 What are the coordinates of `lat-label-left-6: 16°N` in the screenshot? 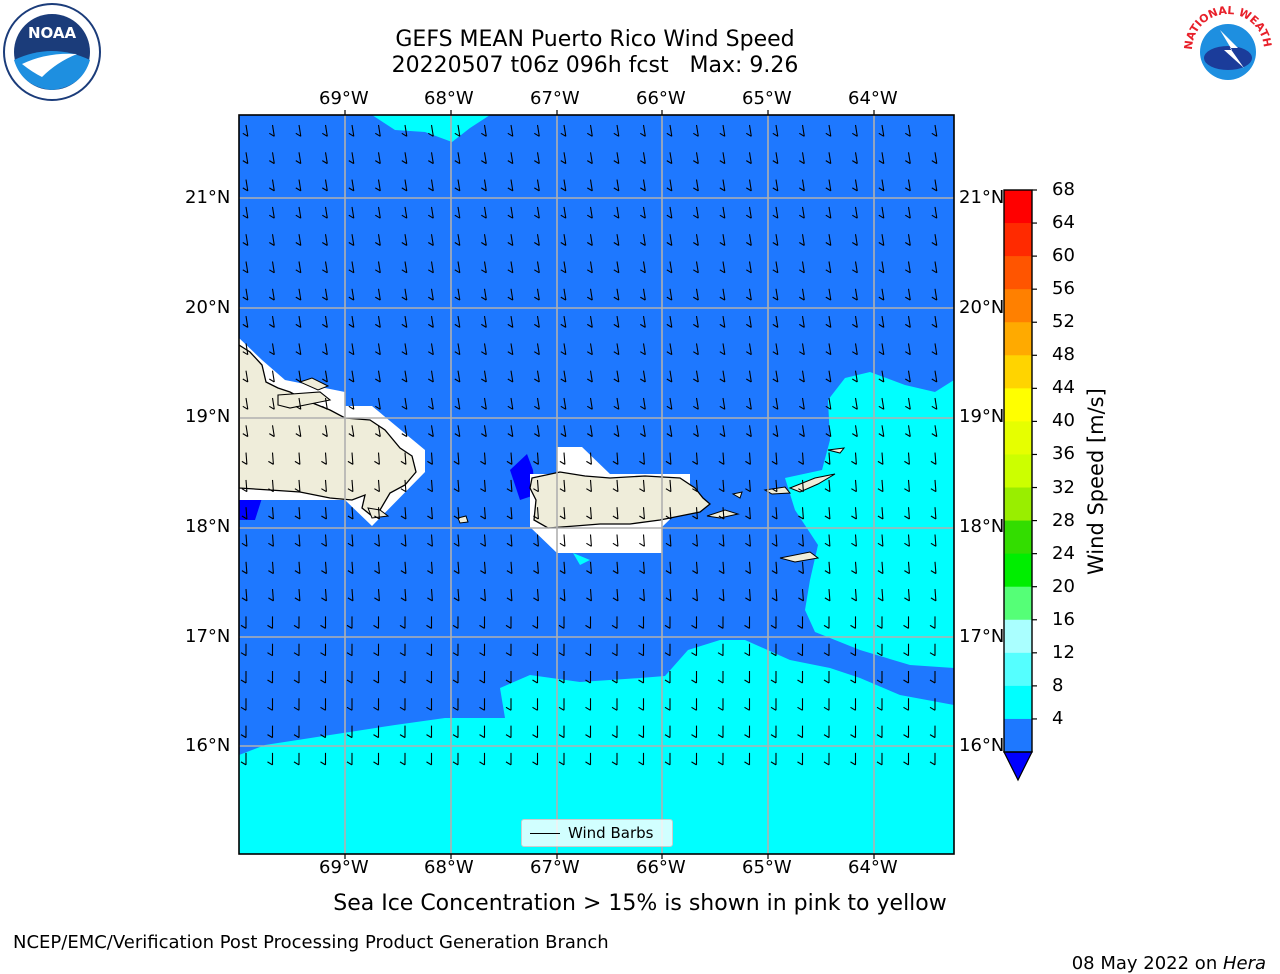 It's located at (208, 745).